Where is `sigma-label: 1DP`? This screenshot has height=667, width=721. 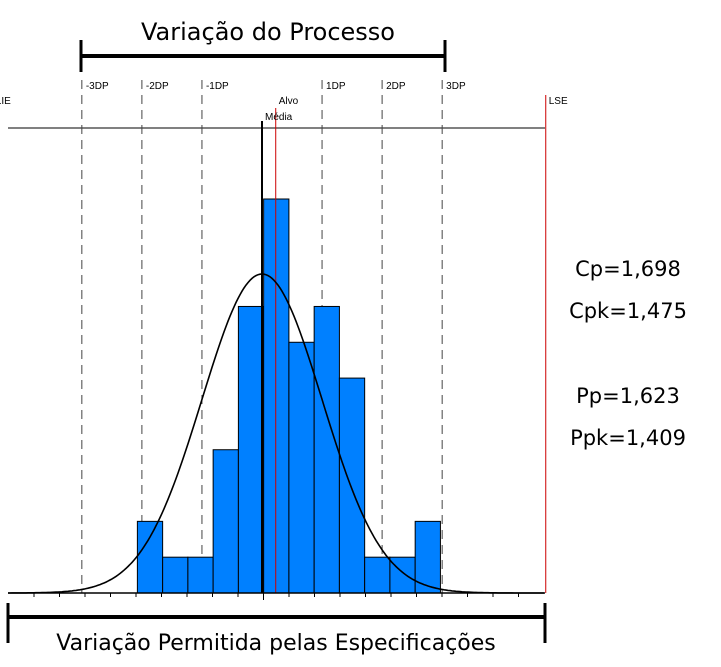
sigma-label: 1DP is located at coordinates (336, 86).